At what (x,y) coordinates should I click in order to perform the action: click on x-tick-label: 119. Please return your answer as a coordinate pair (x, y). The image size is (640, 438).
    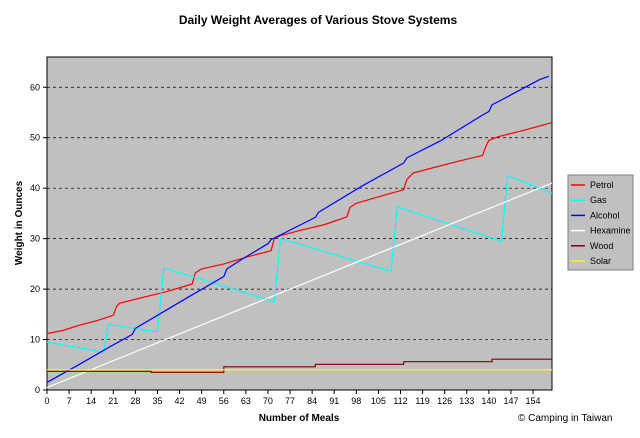
    Looking at the image, I should click on (422, 401).